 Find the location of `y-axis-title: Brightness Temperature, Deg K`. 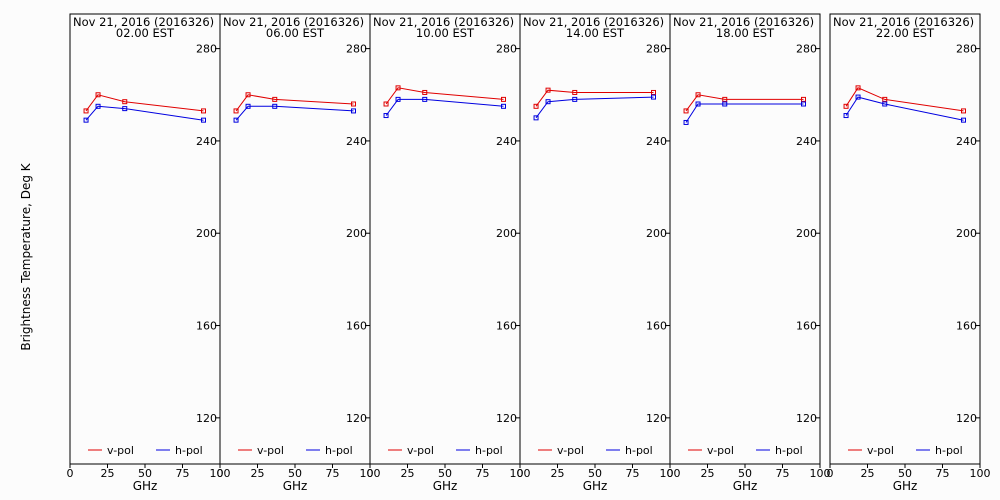

y-axis-title: Brightness Temperature, Deg K is located at coordinates (26, 256).